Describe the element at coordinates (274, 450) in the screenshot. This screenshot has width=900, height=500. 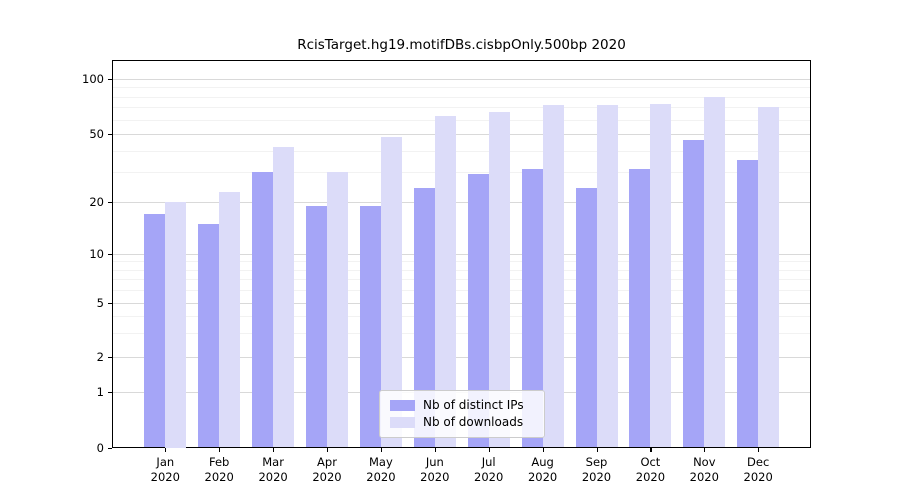
I see `x-tick-mark-mar` at that location.